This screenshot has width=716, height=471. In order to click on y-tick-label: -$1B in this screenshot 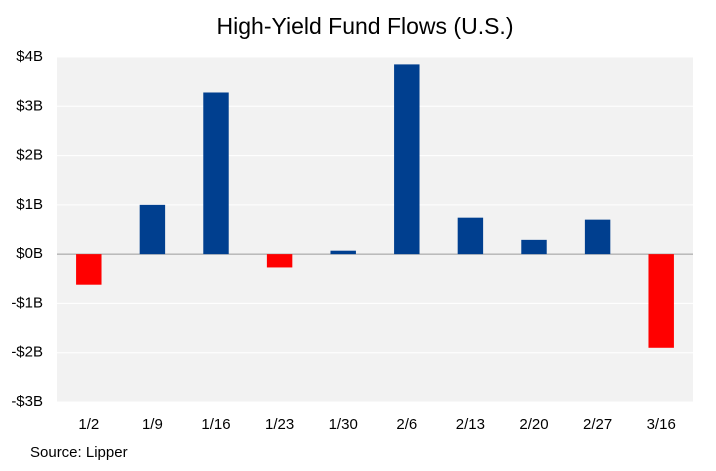, I will do `click(27, 302)`.